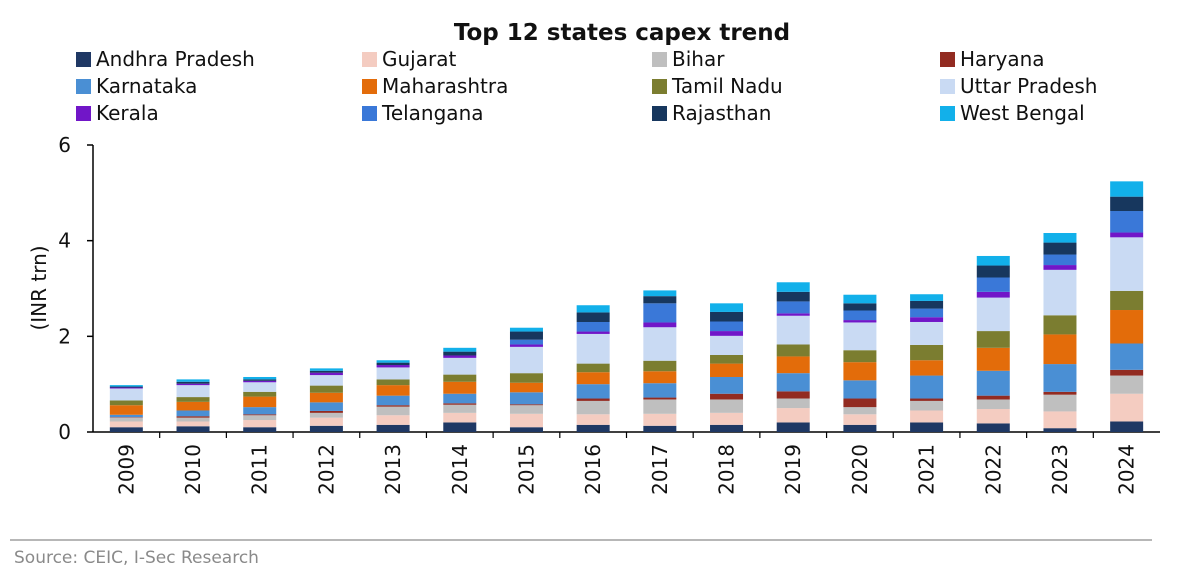 The image size is (1200, 581). I want to click on x-tick-label-2017: 2017, so click(660, 469).